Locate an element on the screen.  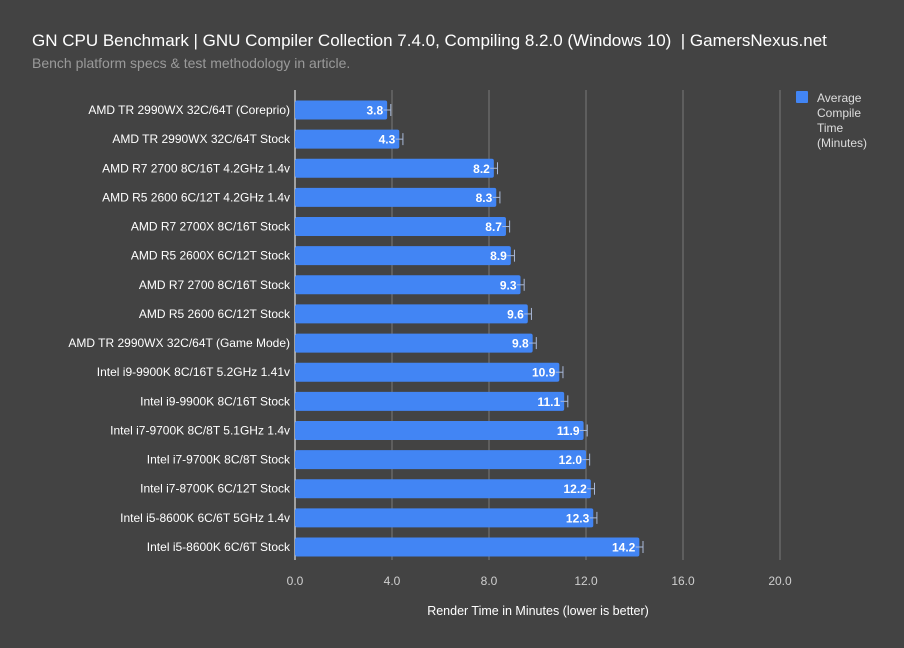
data-label: 4.3 is located at coordinates (387, 140).